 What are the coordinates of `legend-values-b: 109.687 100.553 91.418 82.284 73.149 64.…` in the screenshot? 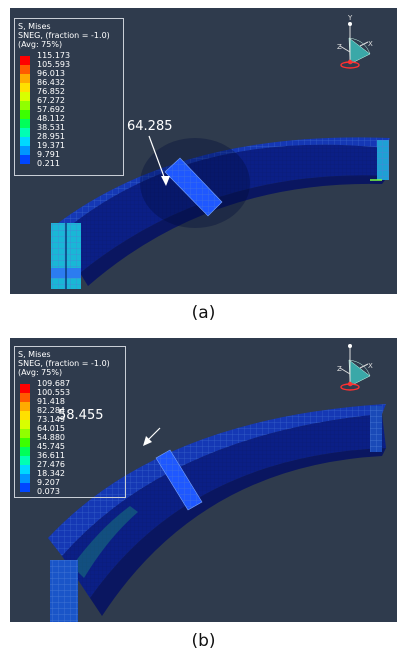 It's located at (53, 437).